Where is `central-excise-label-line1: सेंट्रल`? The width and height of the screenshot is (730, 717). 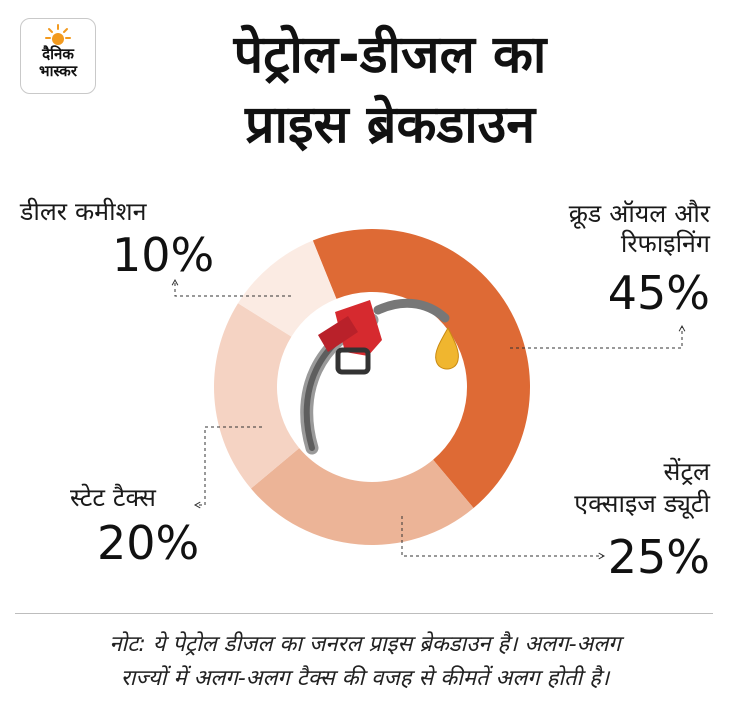
central-excise-label-line1: सेंट्रल is located at coordinates (686, 471).